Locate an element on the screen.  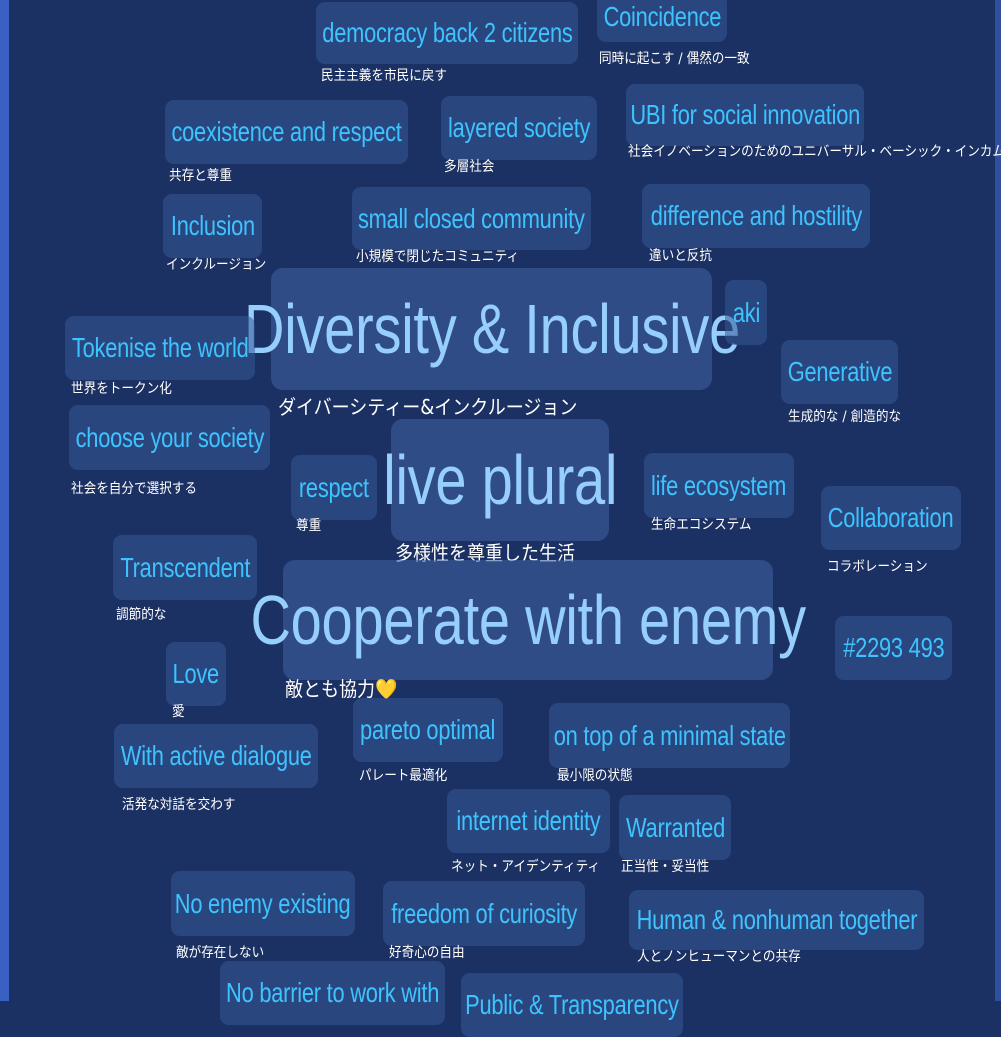
tag-label: layered society is located at coordinates (519, 127).